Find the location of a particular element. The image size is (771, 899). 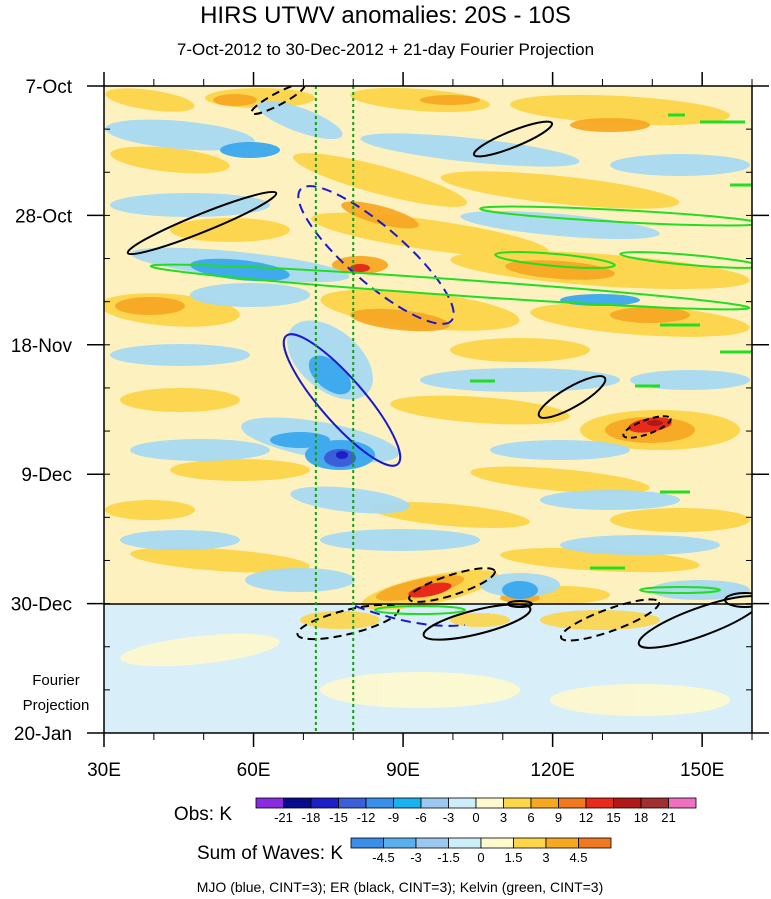

obs-legend: -21 -18 -15 -12 -9 -6 -3 0 3 6 9 12 15 18 21 is located at coordinates (476, 811).